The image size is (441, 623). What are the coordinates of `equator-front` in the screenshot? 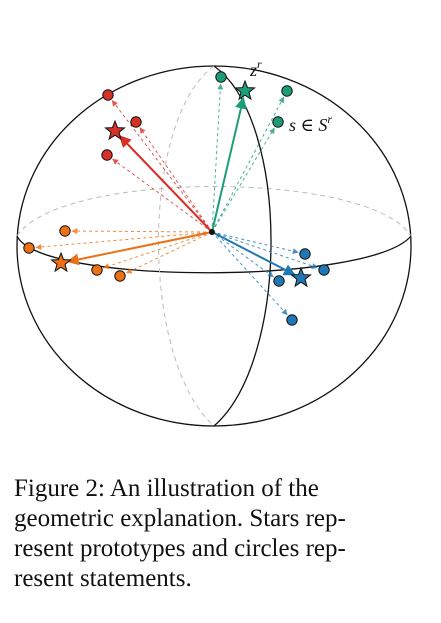 It's located at (214, 254).